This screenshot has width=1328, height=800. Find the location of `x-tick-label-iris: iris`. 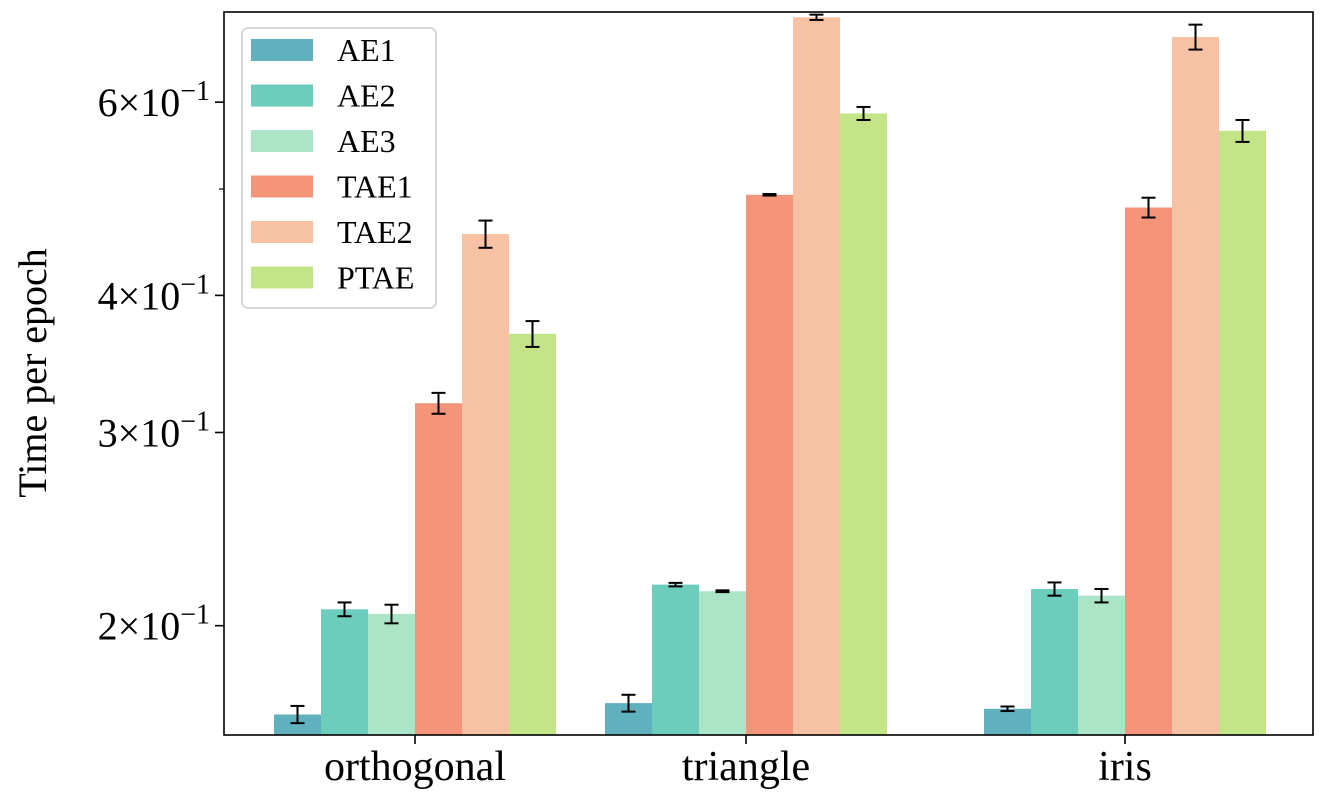

x-tick-label-iris: iris is located at coordinates (1125, 767).